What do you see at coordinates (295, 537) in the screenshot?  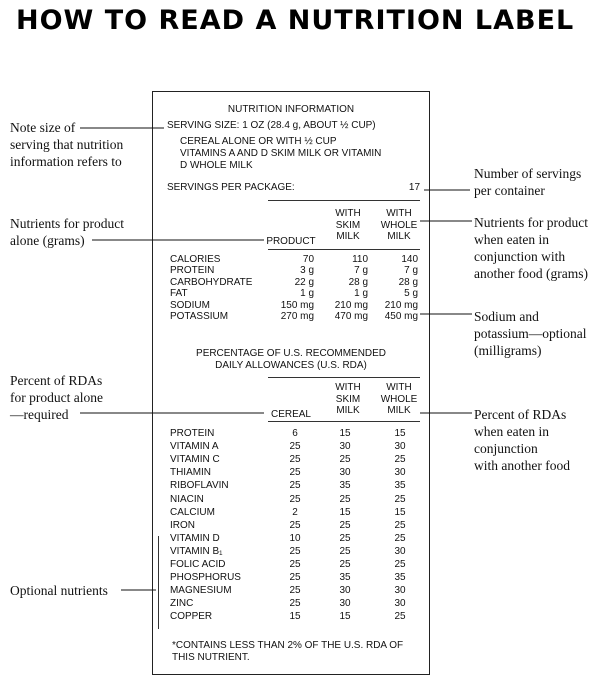 I see `rda-percent-value: 10` at bounding box center [295, 537].